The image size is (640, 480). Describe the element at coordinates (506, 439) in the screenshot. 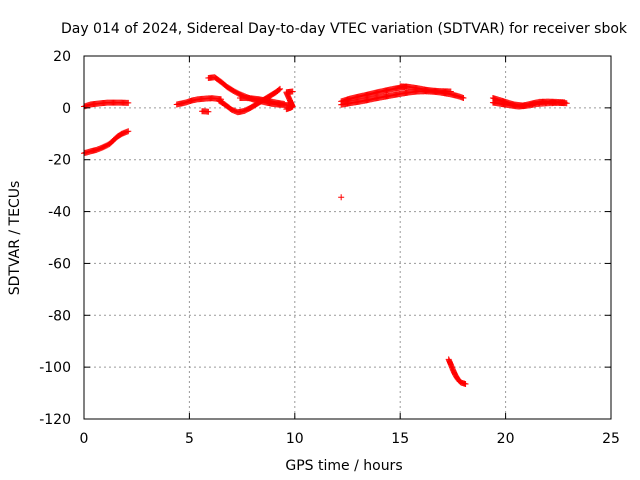

I see `x-tick-label: 20` at that location.